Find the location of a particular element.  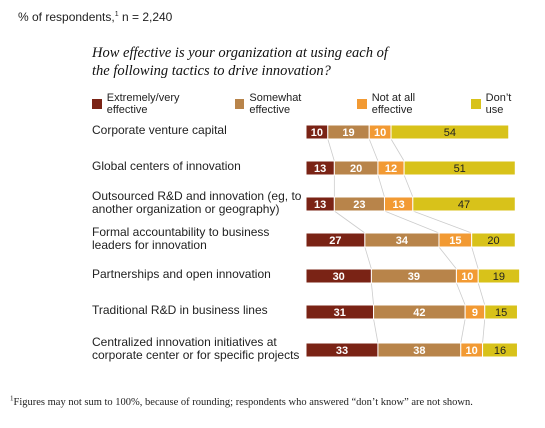

data-label-not-at-all-effective-4: 15 is located at coordinates (455, 241).